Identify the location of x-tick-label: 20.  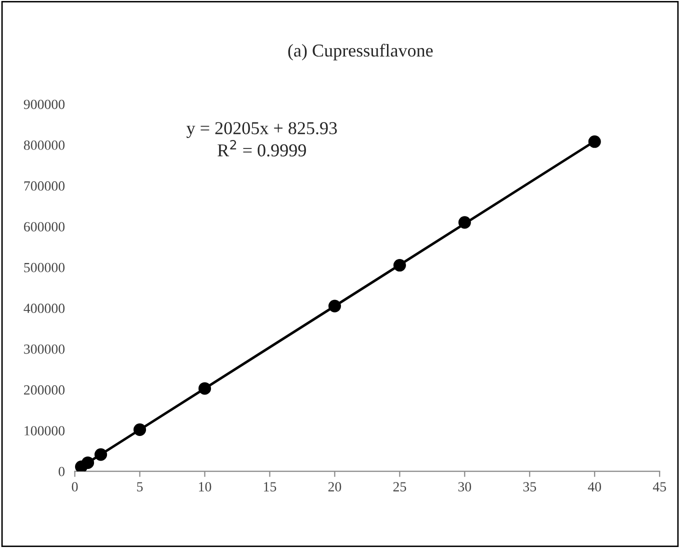
(335, 487).